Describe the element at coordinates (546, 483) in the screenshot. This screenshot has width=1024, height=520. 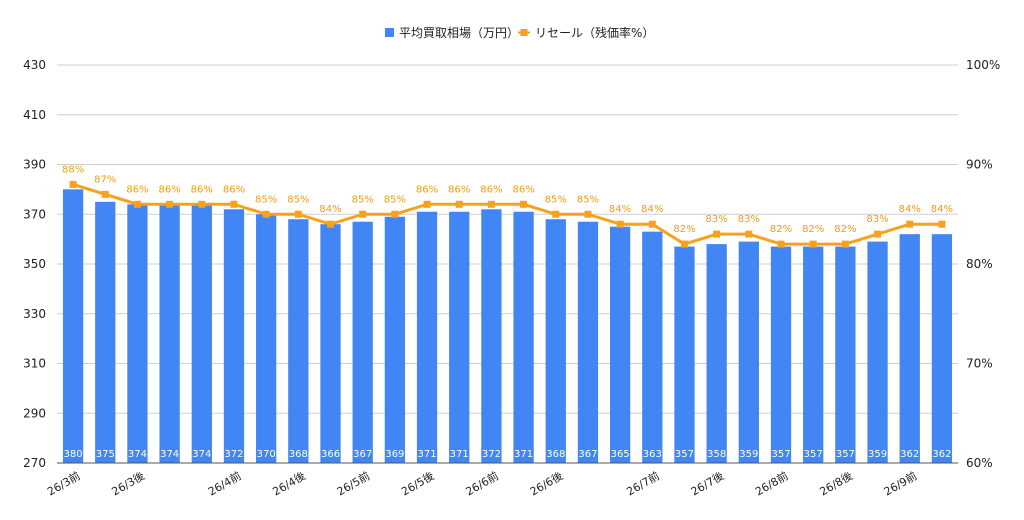
I see `x-tick-label: 26/6後` at that location.